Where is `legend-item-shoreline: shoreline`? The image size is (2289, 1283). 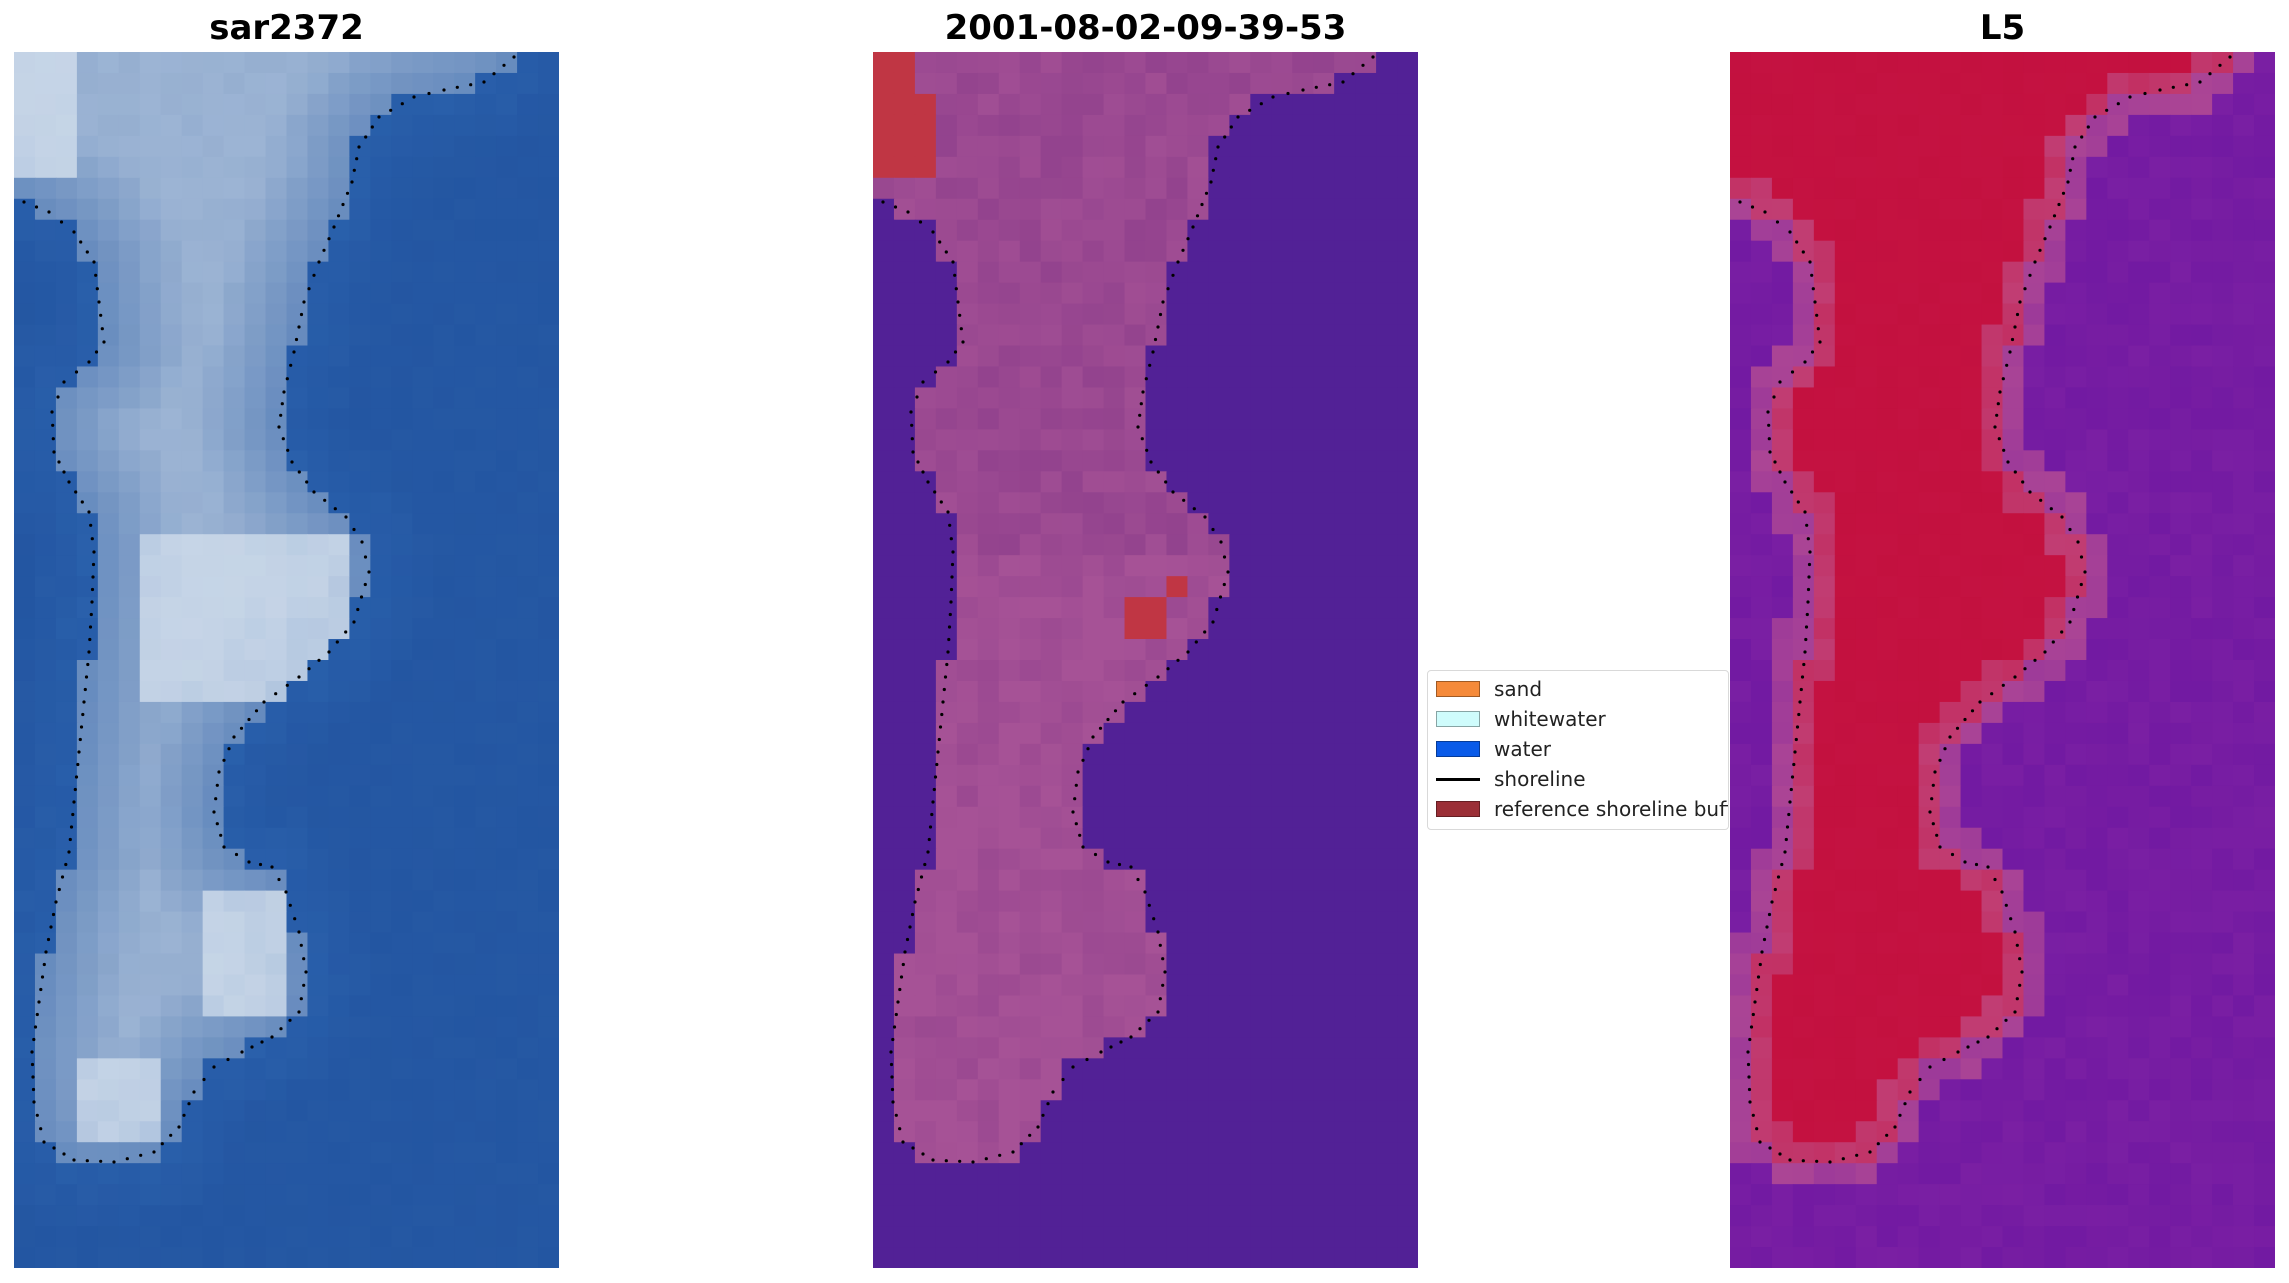 legend-item-shoreline: shoreline is located at coordinates (1511, 779).